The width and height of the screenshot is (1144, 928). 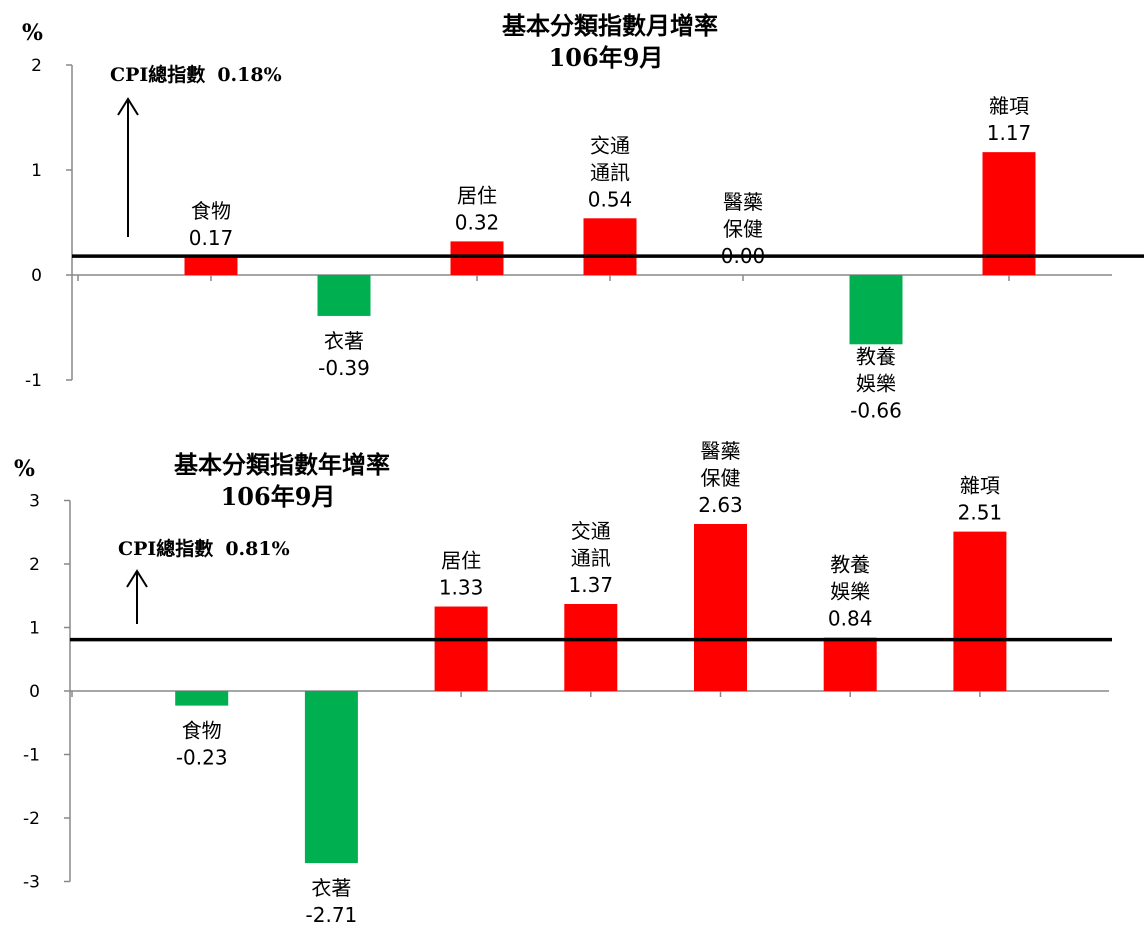 I want to click on chart1-category-label: 教養, so click(x=876, y=356).